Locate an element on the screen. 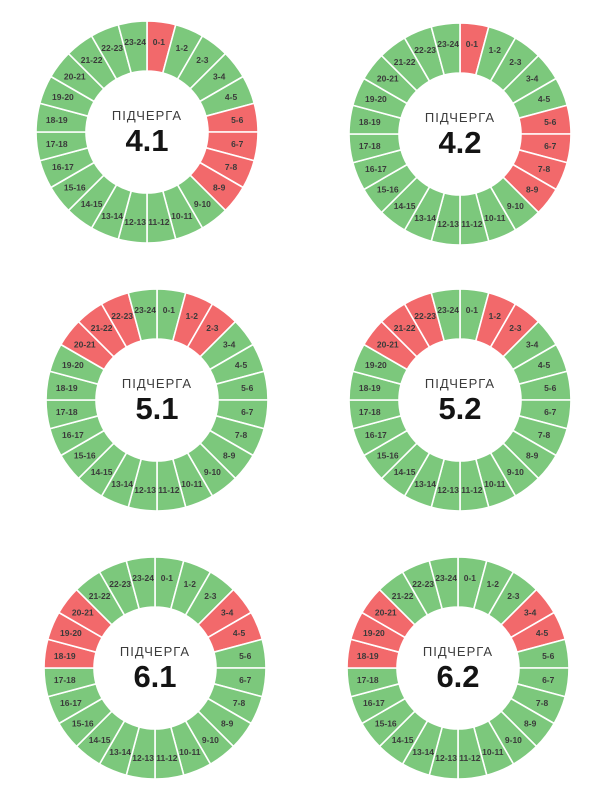 The image size is (600, 800). hour-label: 17-18 is located at coordinates (368, 680).